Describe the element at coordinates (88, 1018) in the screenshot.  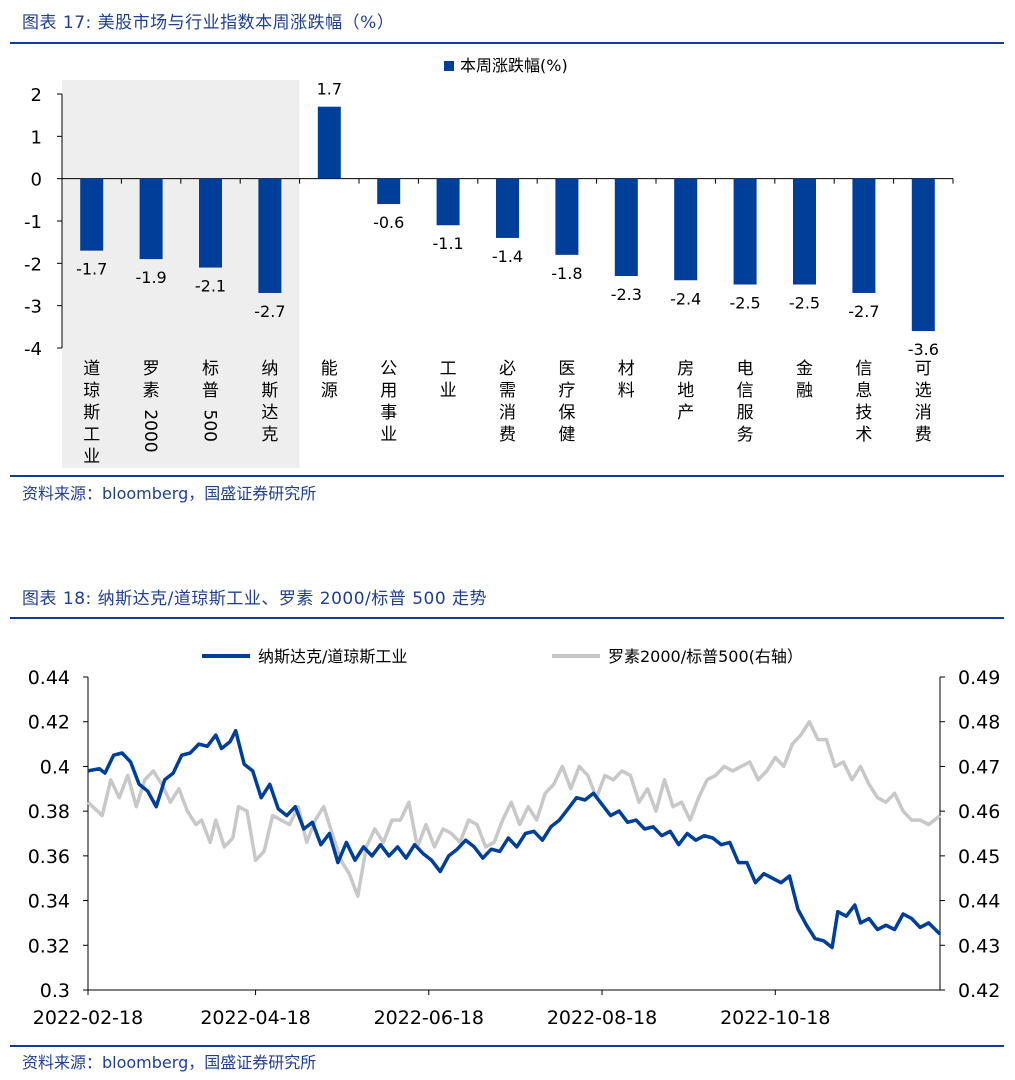
I see `x-tick-label: 2022-02-18` at that location.